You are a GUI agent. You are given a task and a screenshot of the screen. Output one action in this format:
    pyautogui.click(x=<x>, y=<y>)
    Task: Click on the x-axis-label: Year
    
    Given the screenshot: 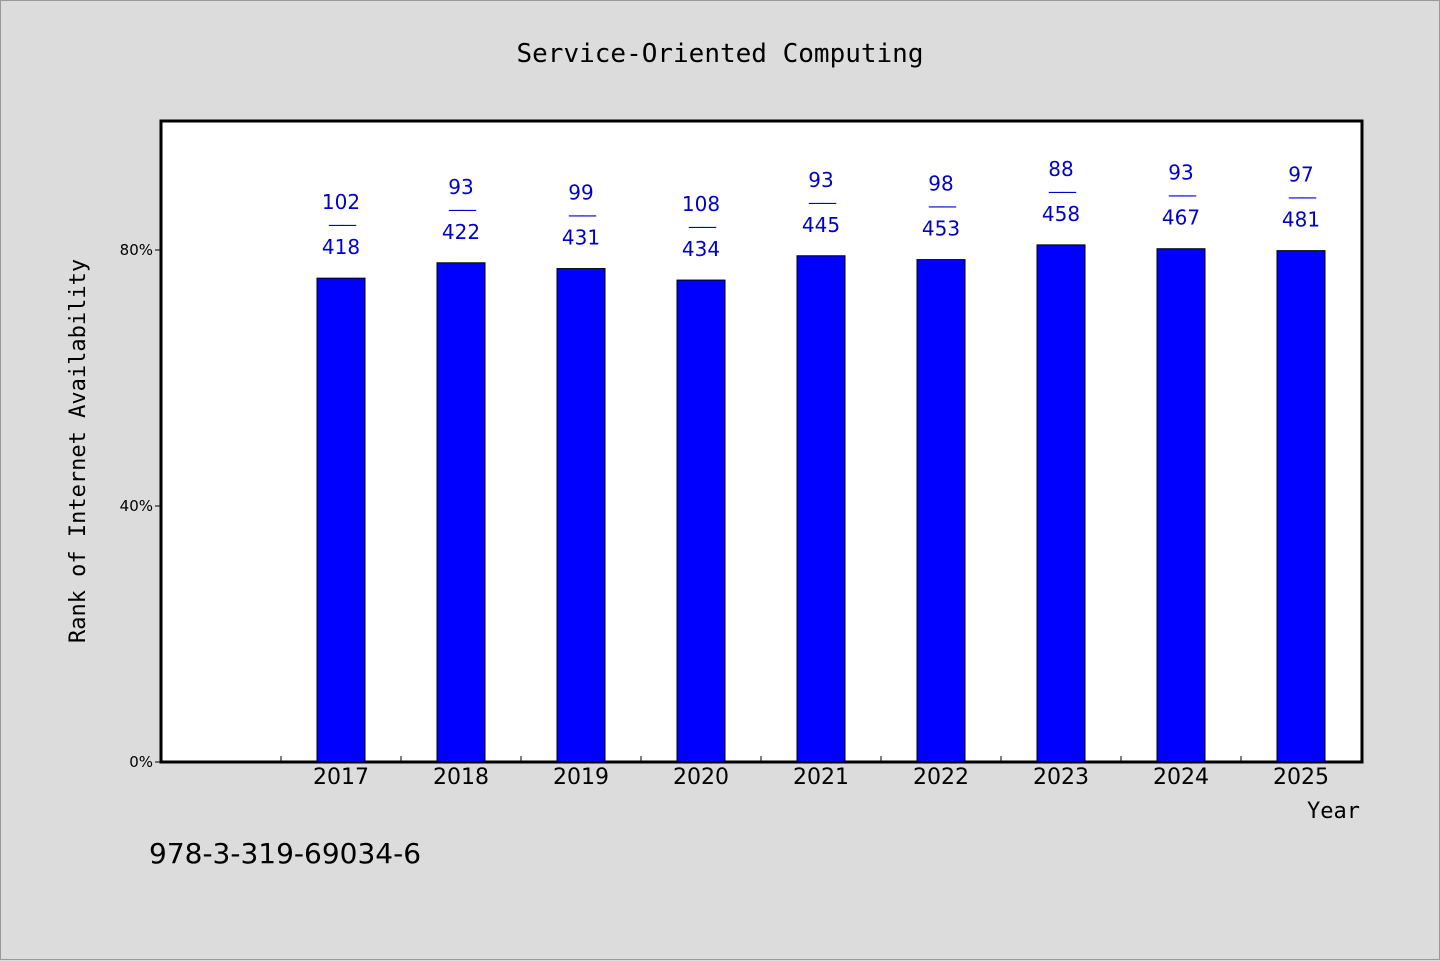 What is the action you would take?
    pyautogui.click(x=1333, y=811)
    